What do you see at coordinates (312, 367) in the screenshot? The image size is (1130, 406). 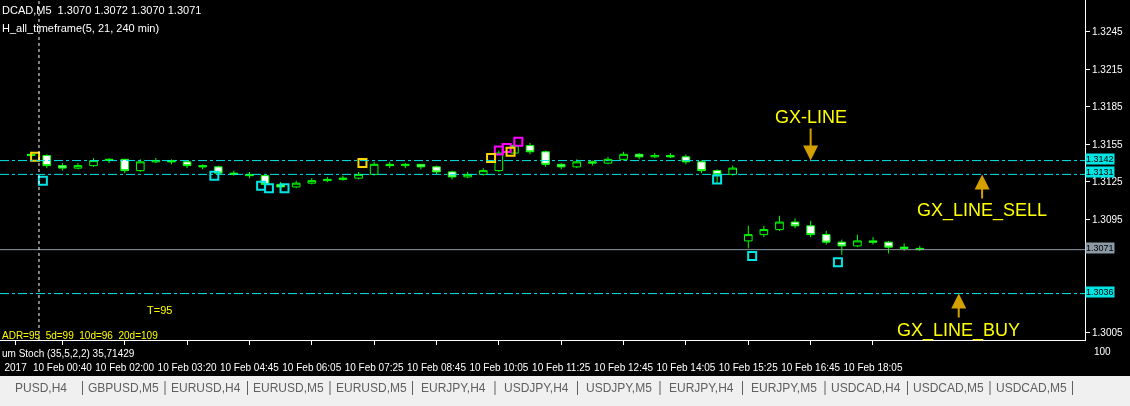 I see `x-tick-label: 10 Feb 06:05` at bounding box center [312, 367].